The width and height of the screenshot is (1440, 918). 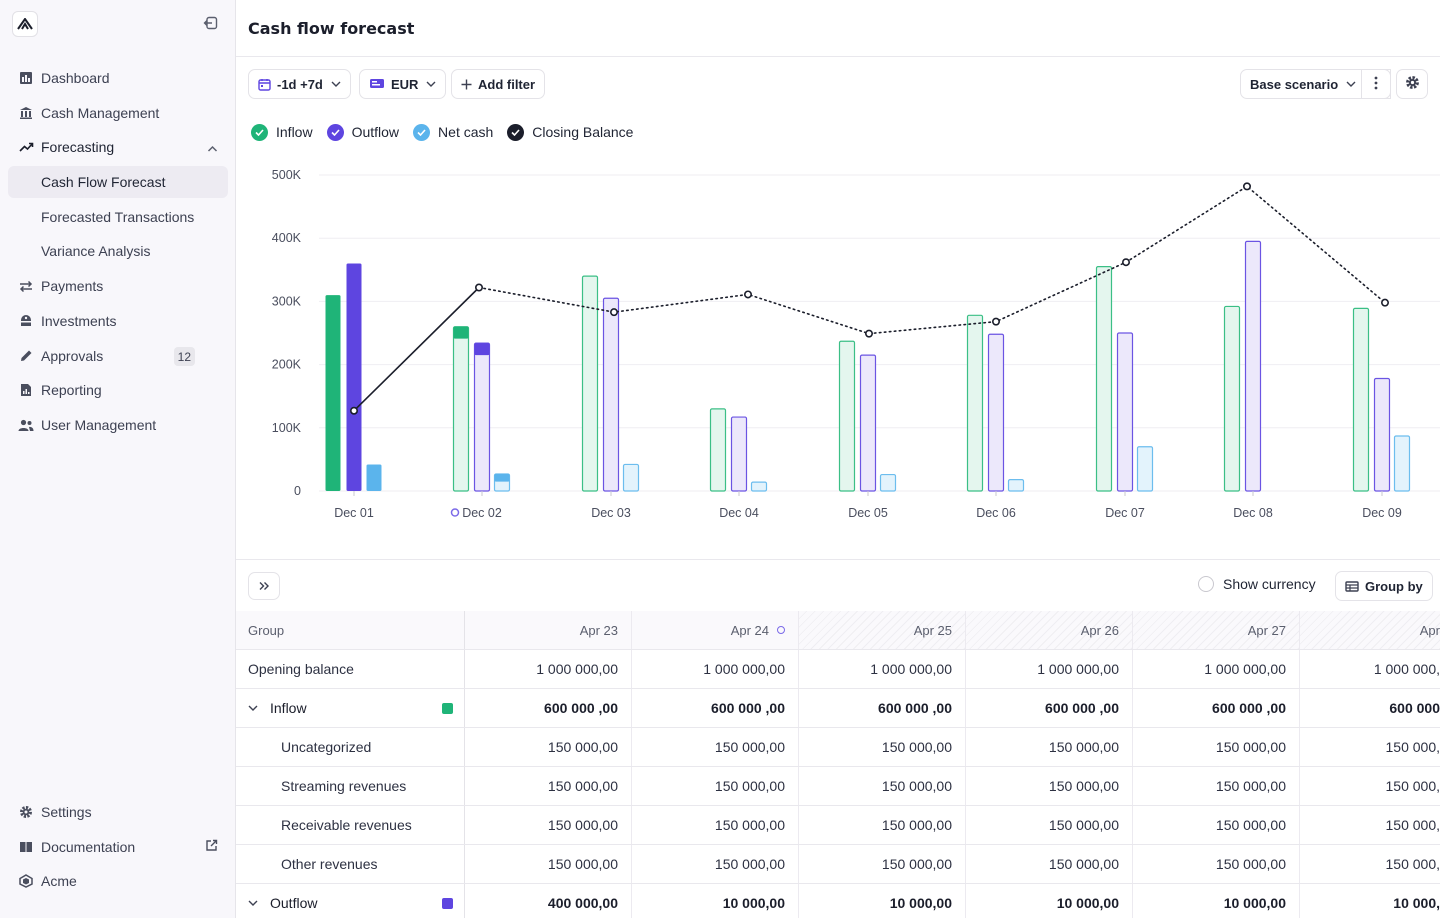 What do you see at coordinates (1406, 669) in the screenshot?
I see `table-cell: 1 000 000,` at bounding box center [1406, 669].